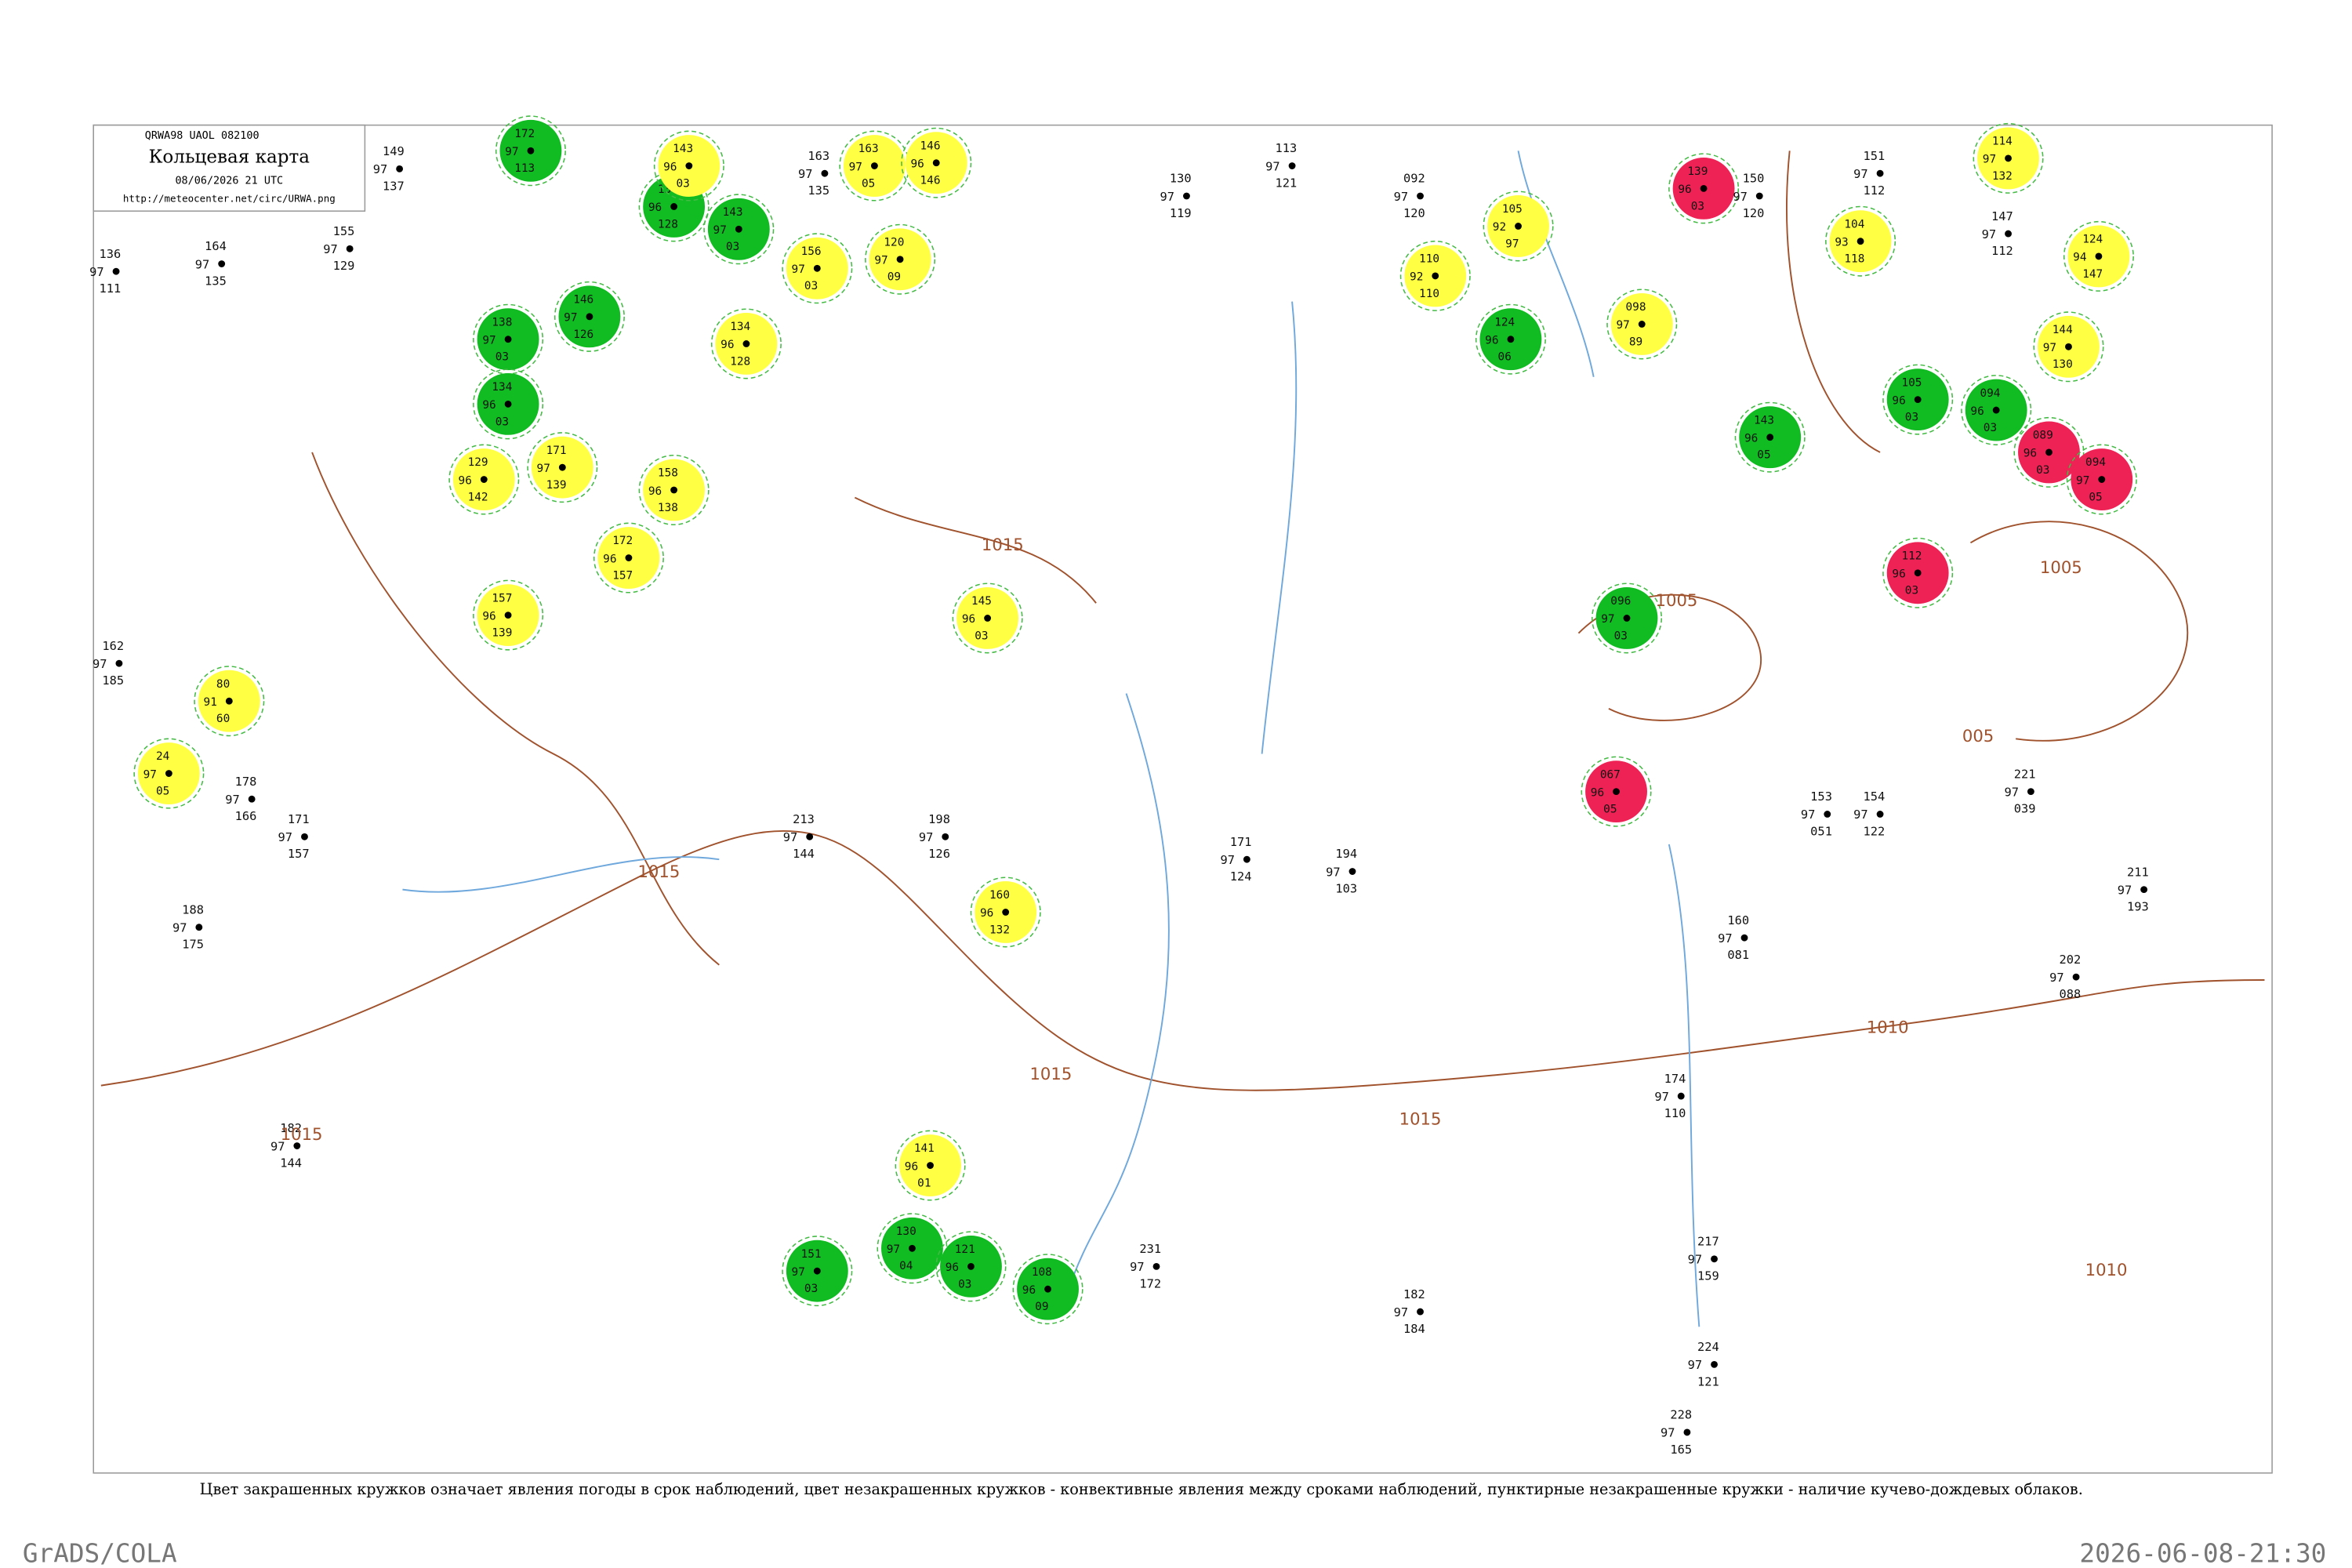  Describe the element at coordinates (1854, 259) in the screenshot. I see `station-bottom: 118` at that location.